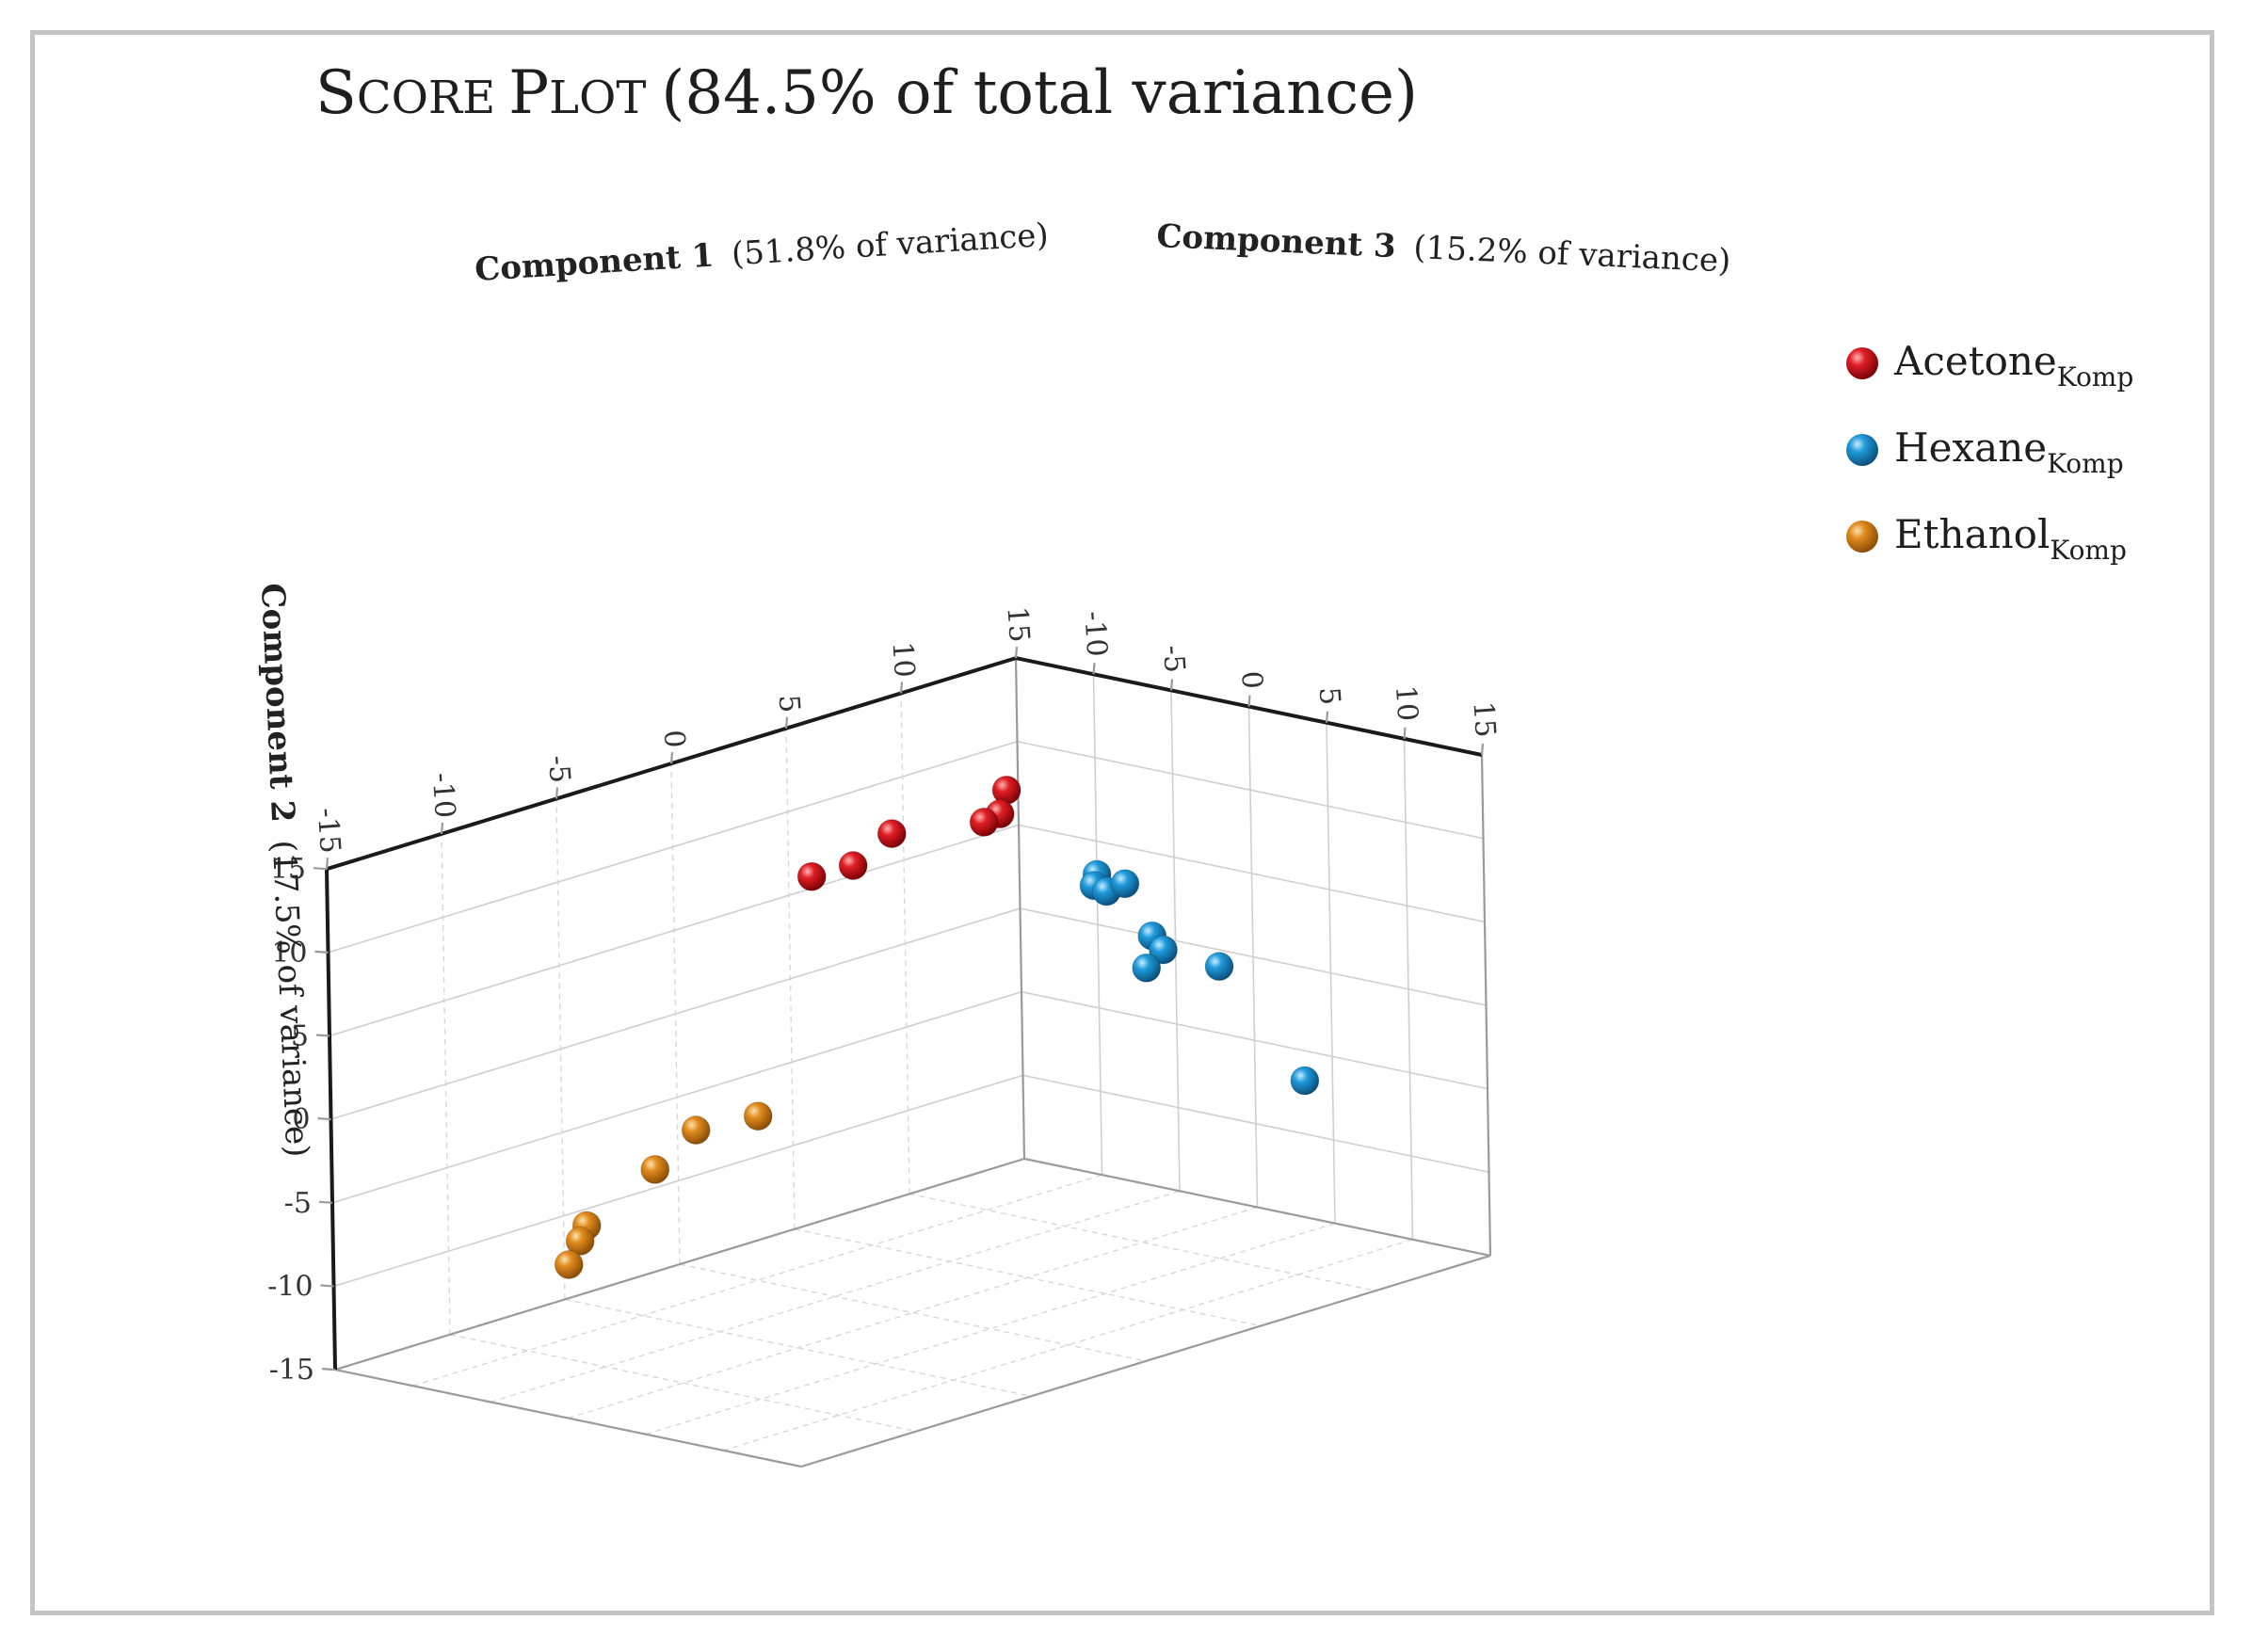 This screenshot has width=2252, height=1652. I want to click on series-acetone, so click(909, 833).